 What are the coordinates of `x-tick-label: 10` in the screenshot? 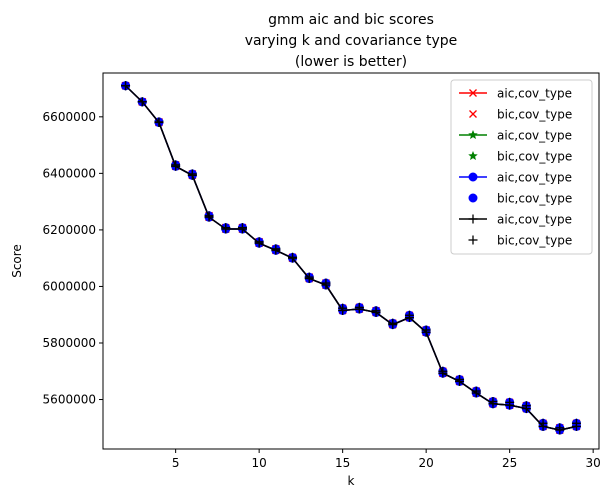 It's located at (259, 463).